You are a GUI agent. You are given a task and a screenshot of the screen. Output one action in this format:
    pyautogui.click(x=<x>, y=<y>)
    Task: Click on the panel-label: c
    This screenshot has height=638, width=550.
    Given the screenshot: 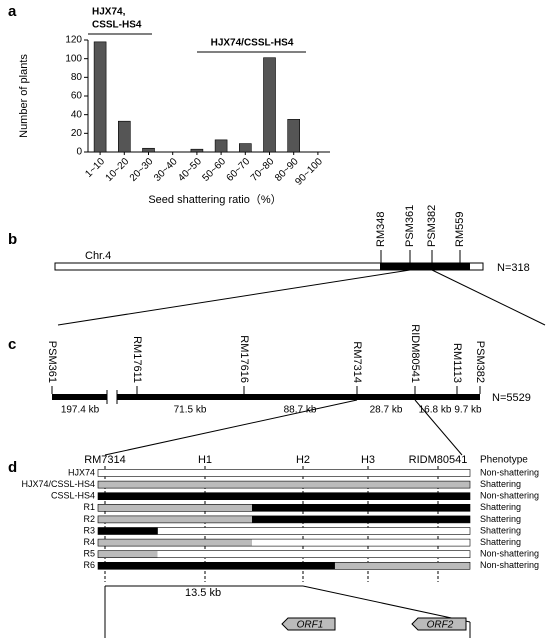 What is the action you would take?
    pyautogui.click(x=12, y=344)
    